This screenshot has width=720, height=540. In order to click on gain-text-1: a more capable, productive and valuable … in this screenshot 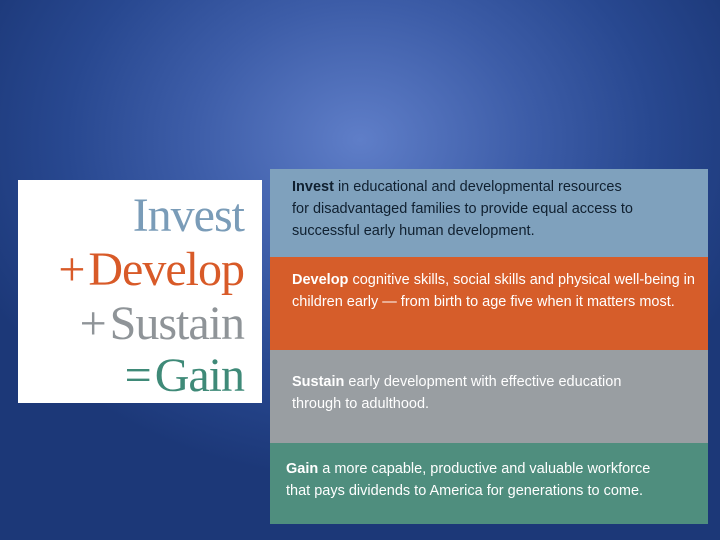, I will do `click(484, 469)`.